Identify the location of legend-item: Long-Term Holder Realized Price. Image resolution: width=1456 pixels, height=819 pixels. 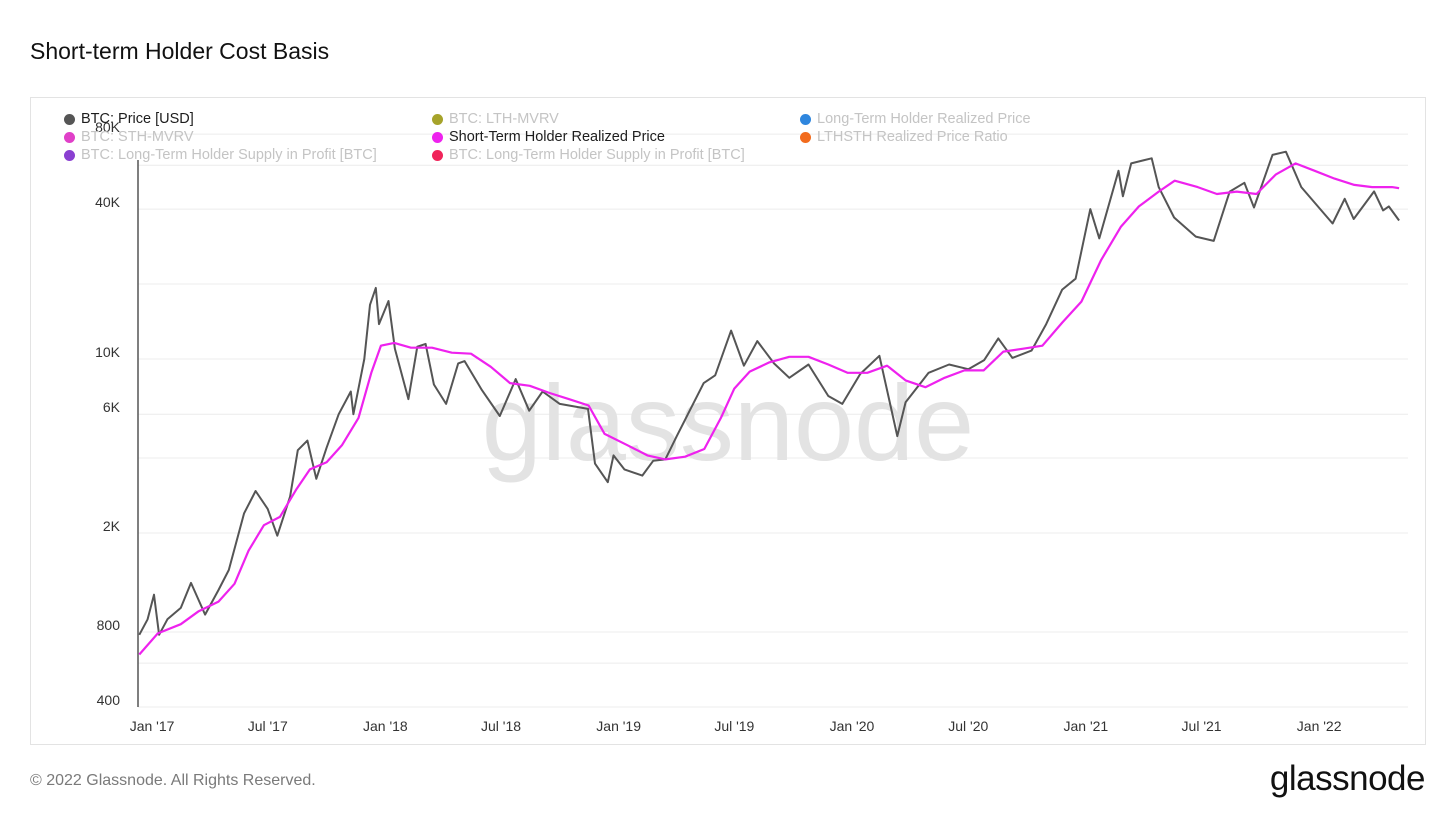
(915, 119).